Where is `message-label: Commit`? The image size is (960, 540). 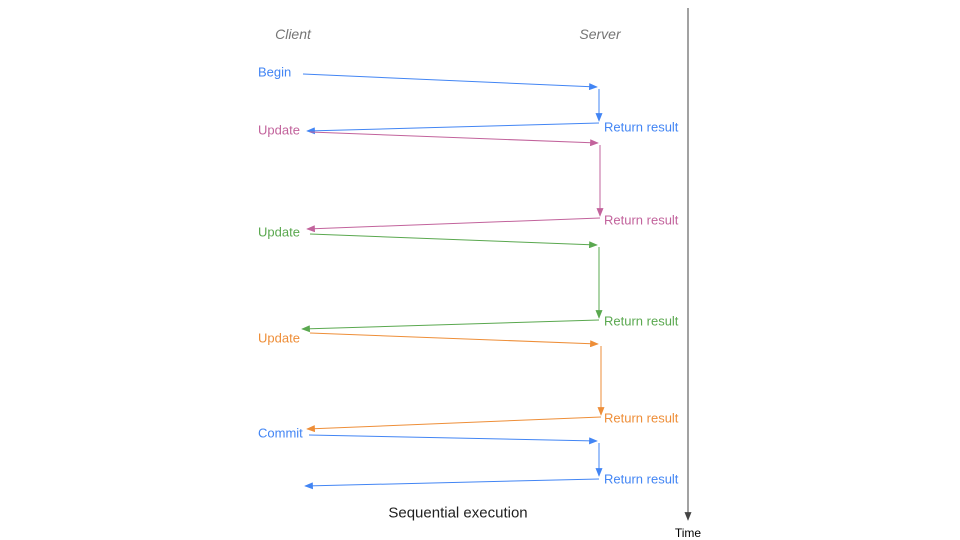 message-label: Commit is located at coordinates (280, 433).